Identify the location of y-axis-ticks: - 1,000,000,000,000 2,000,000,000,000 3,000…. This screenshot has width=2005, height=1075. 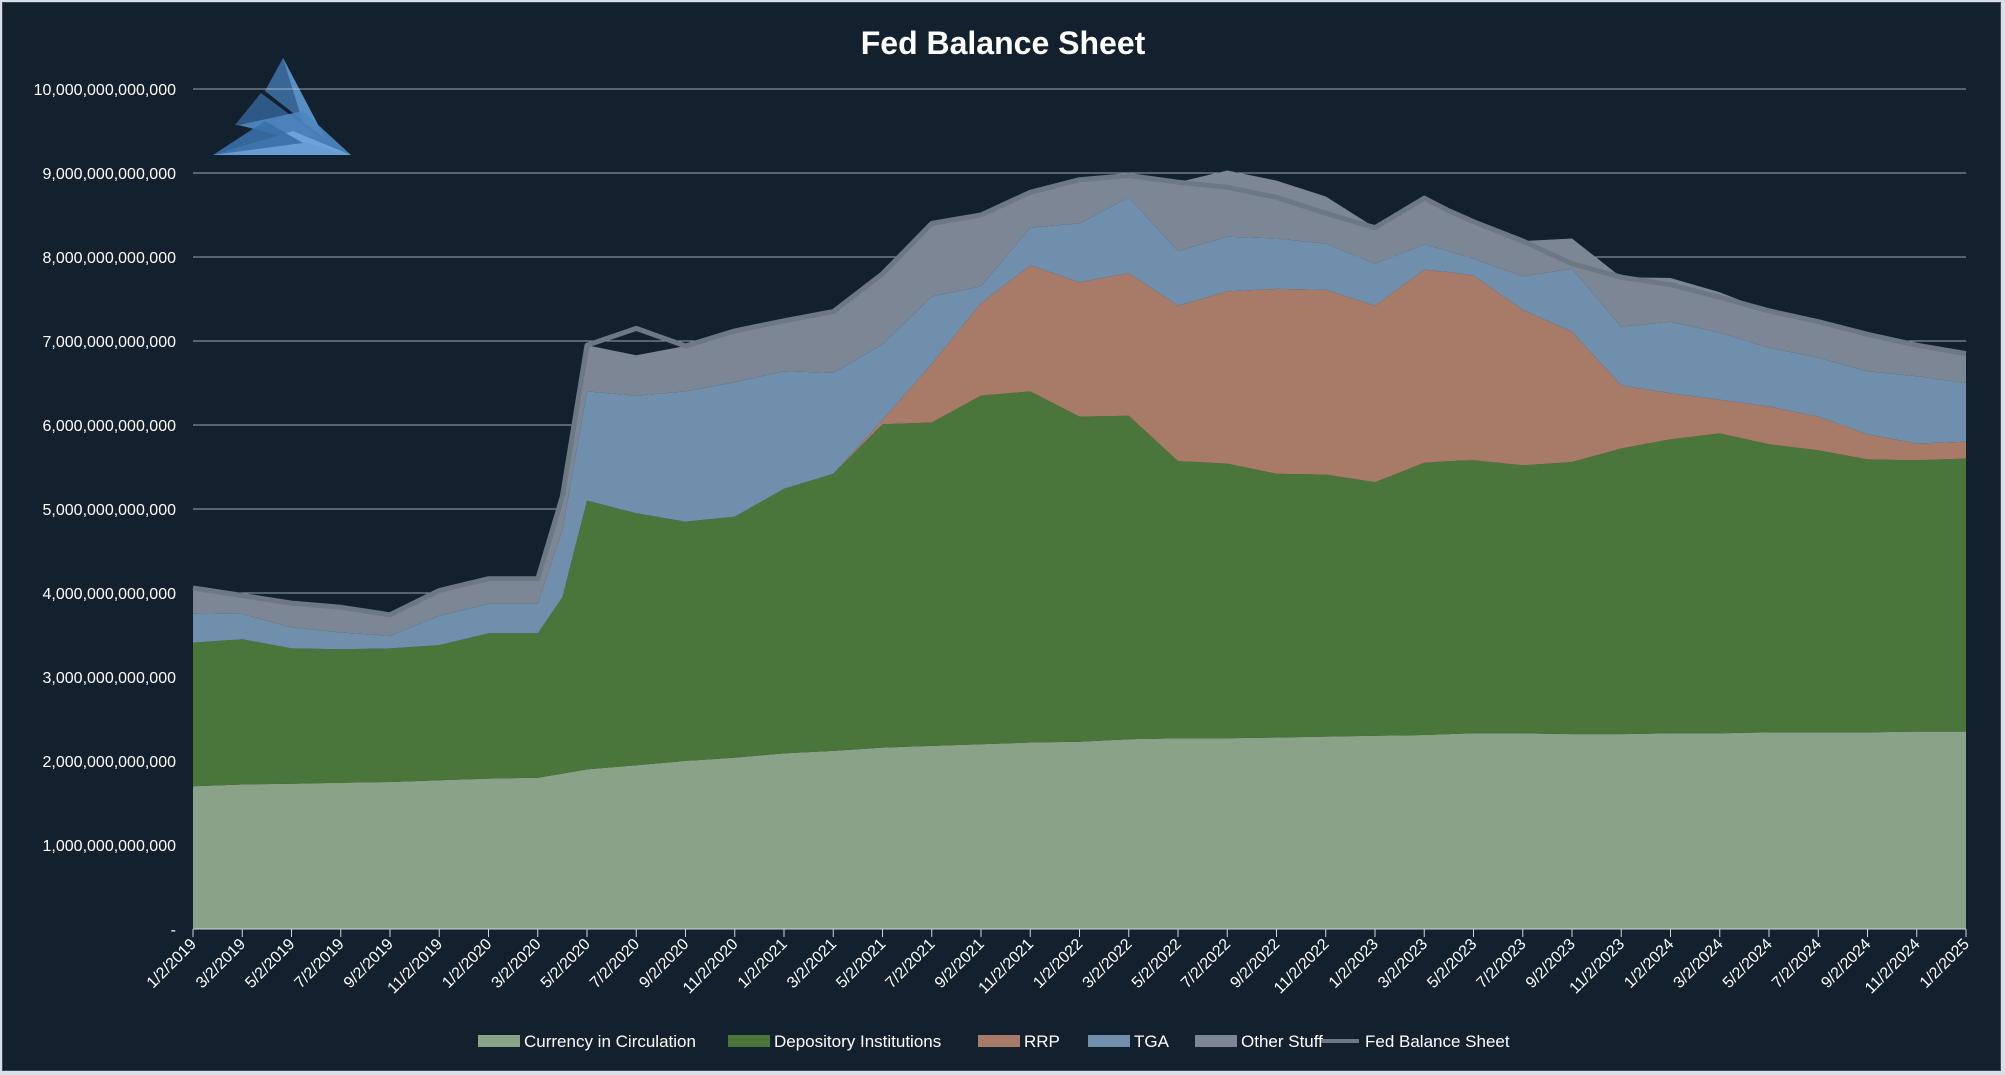
(105, 510).